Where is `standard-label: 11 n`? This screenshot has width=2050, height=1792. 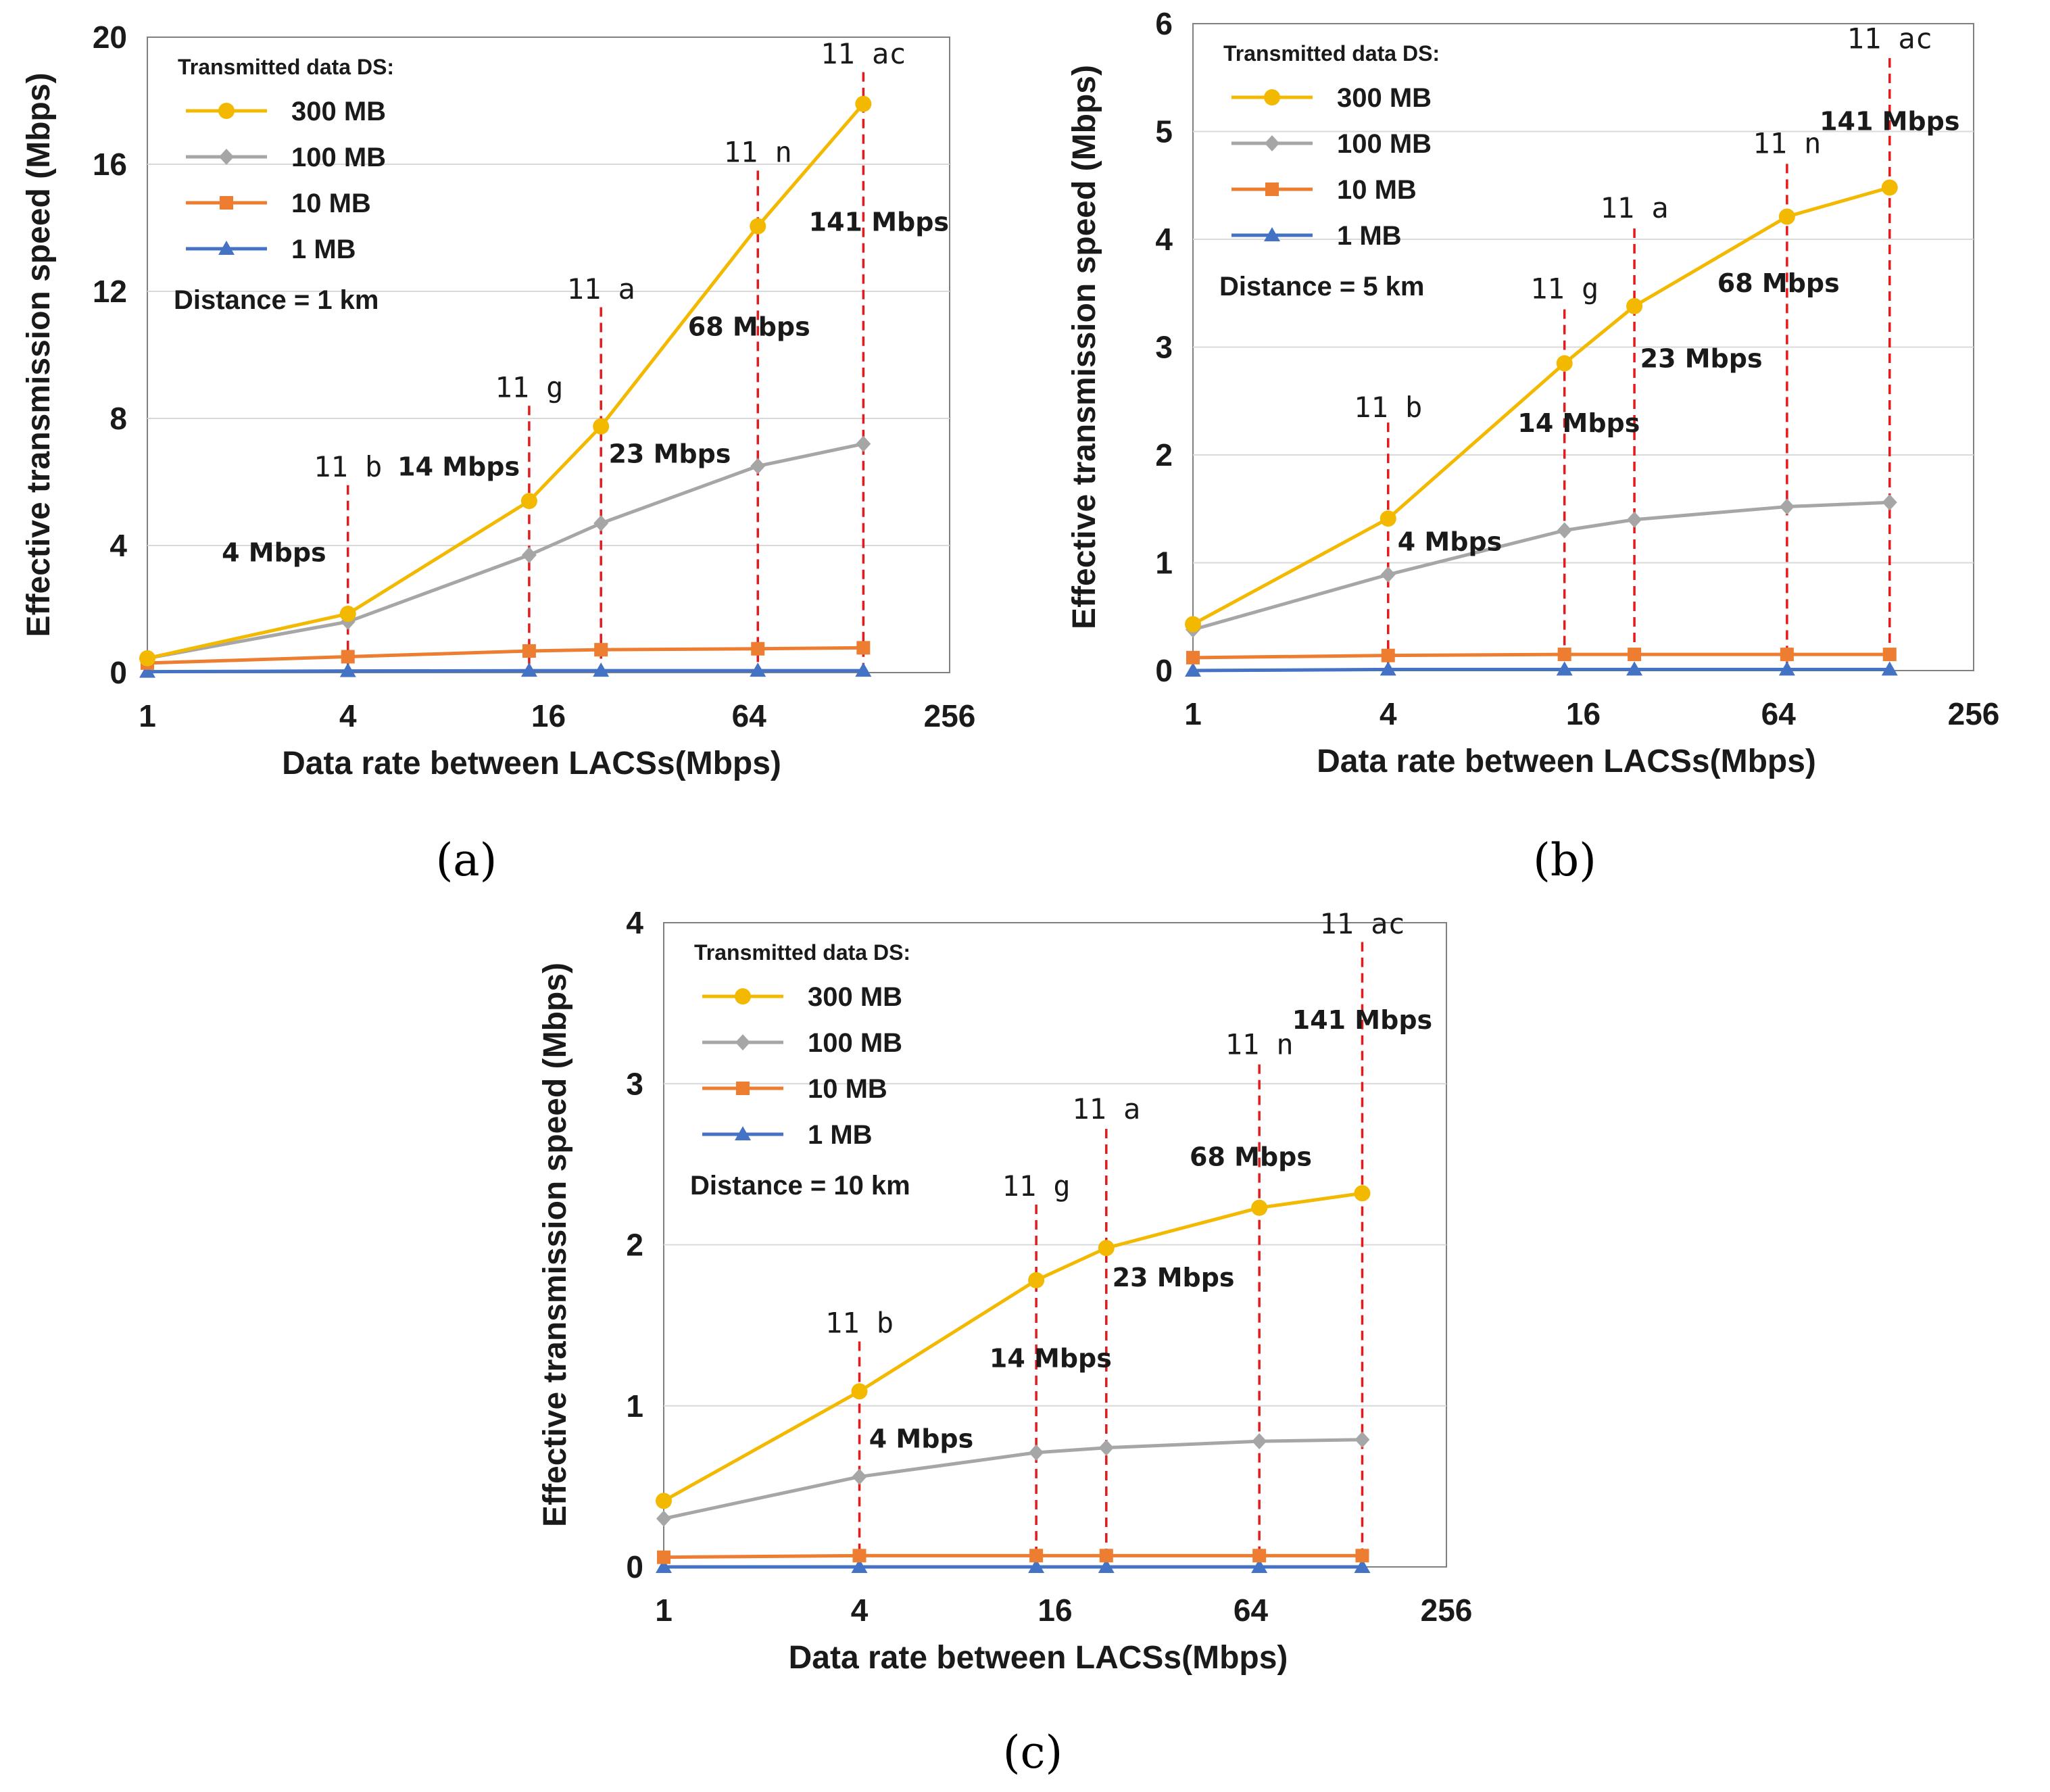 standard-label: 11 n is located at coordinates (1787, 143).